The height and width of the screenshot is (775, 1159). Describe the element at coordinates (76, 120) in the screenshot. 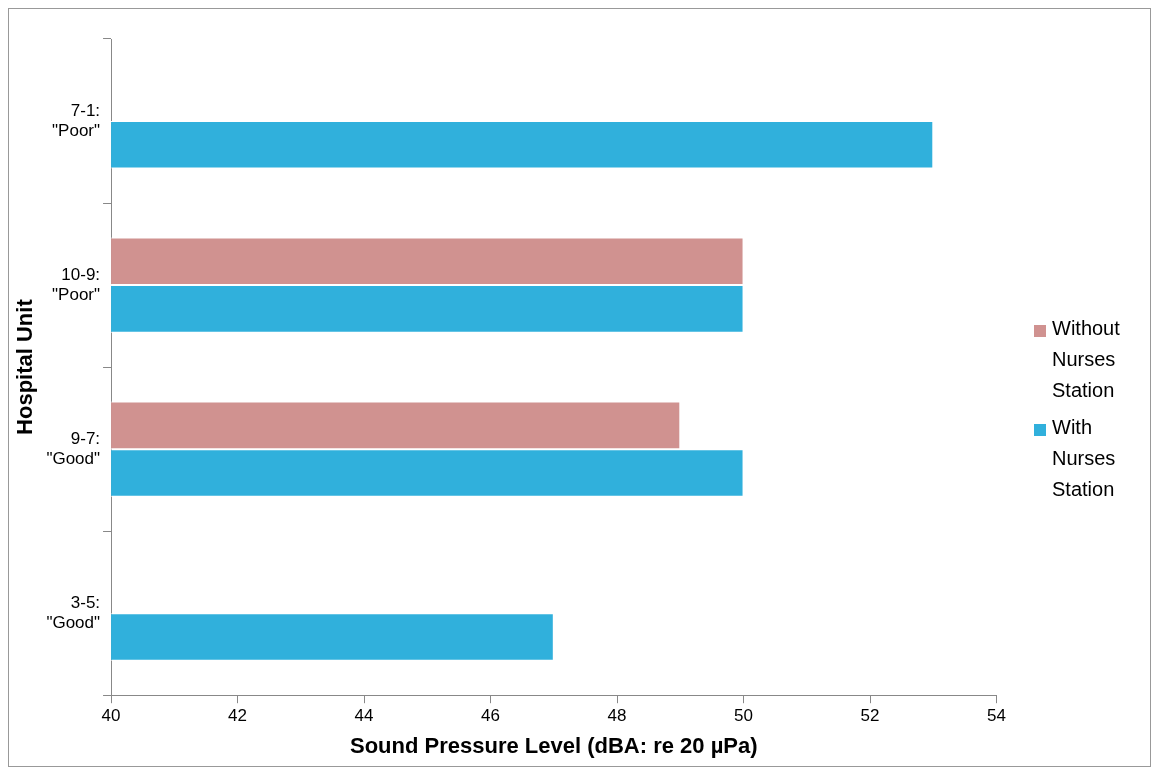

I see `y-tick-label: 7-1: "Poor"` at that location.